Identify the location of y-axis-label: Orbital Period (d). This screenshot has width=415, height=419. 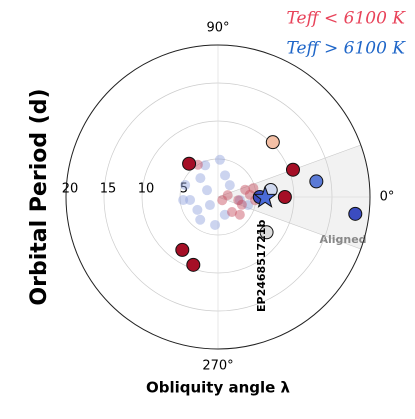
(39, 196).